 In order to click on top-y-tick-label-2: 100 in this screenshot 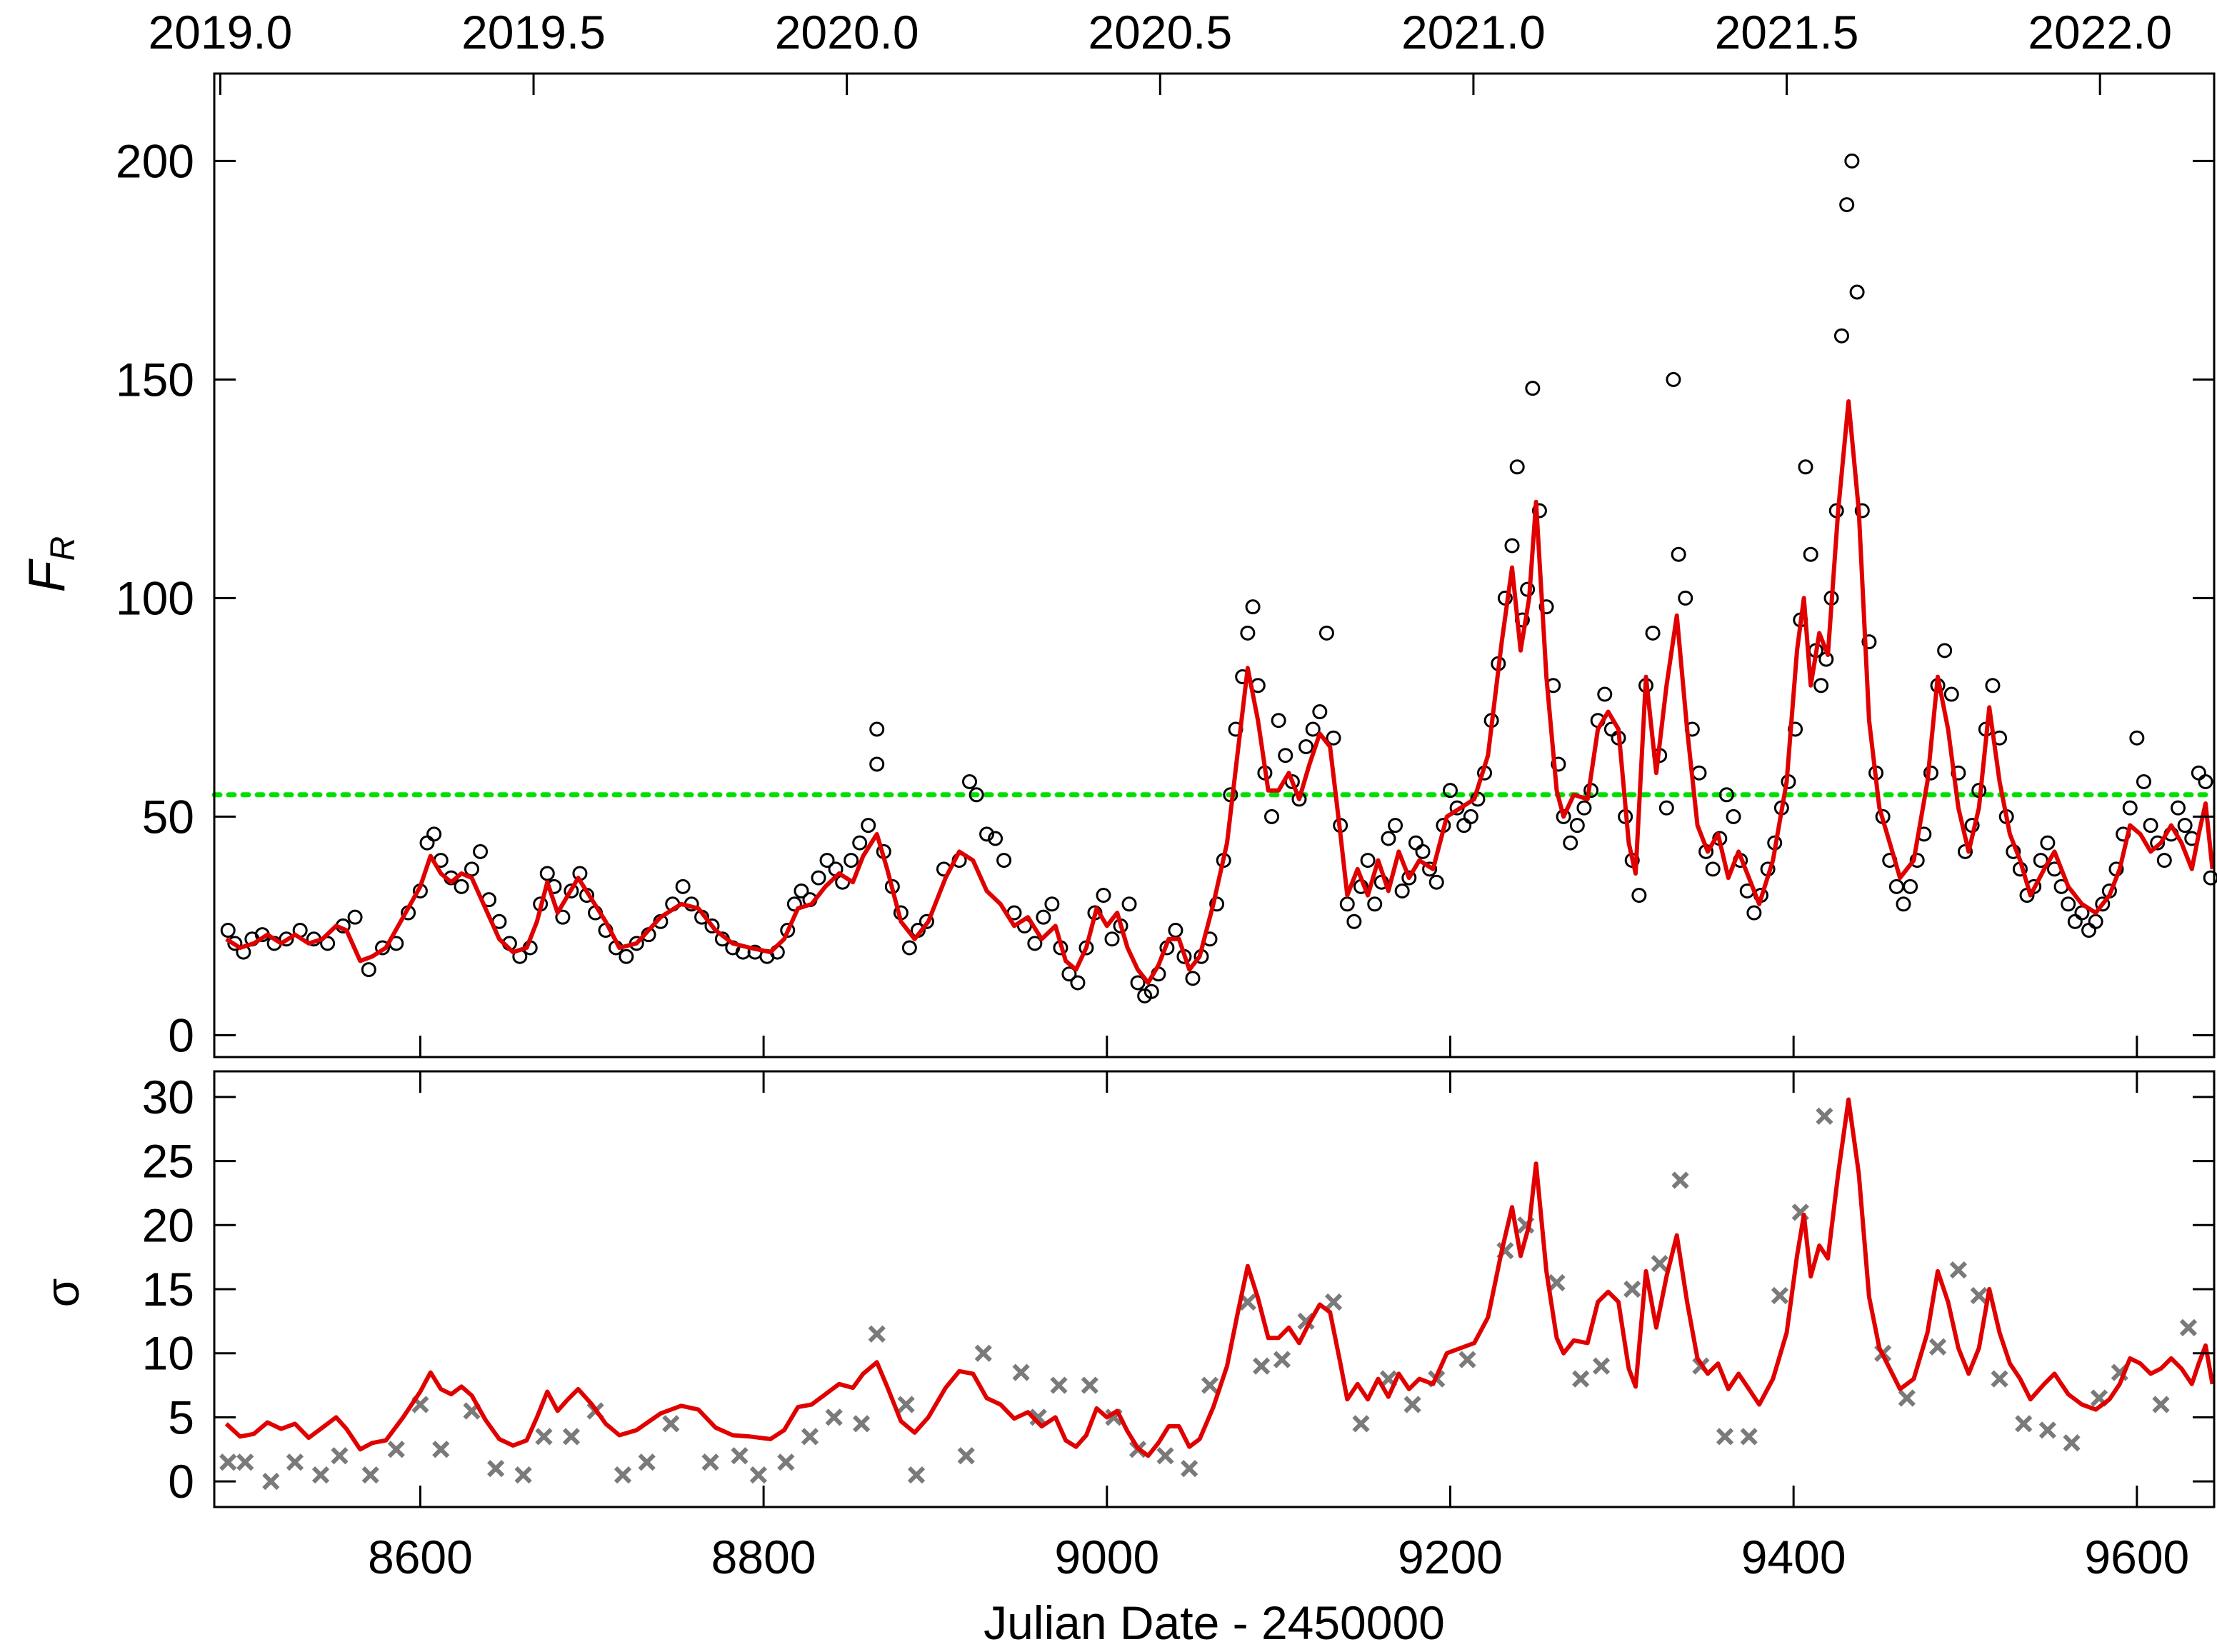, I will do `click(155, 597)`.